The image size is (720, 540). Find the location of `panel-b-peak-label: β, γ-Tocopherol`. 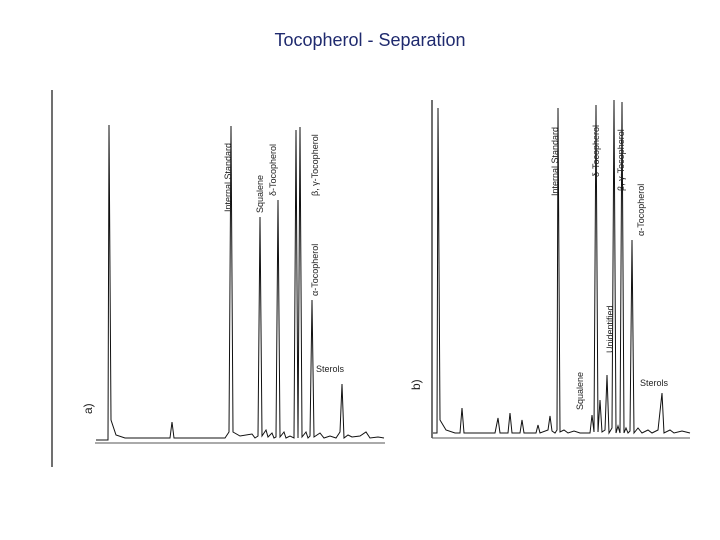

panel-b-peak-label: β, γ-Tocopherol is located at coordinates (621, 160).